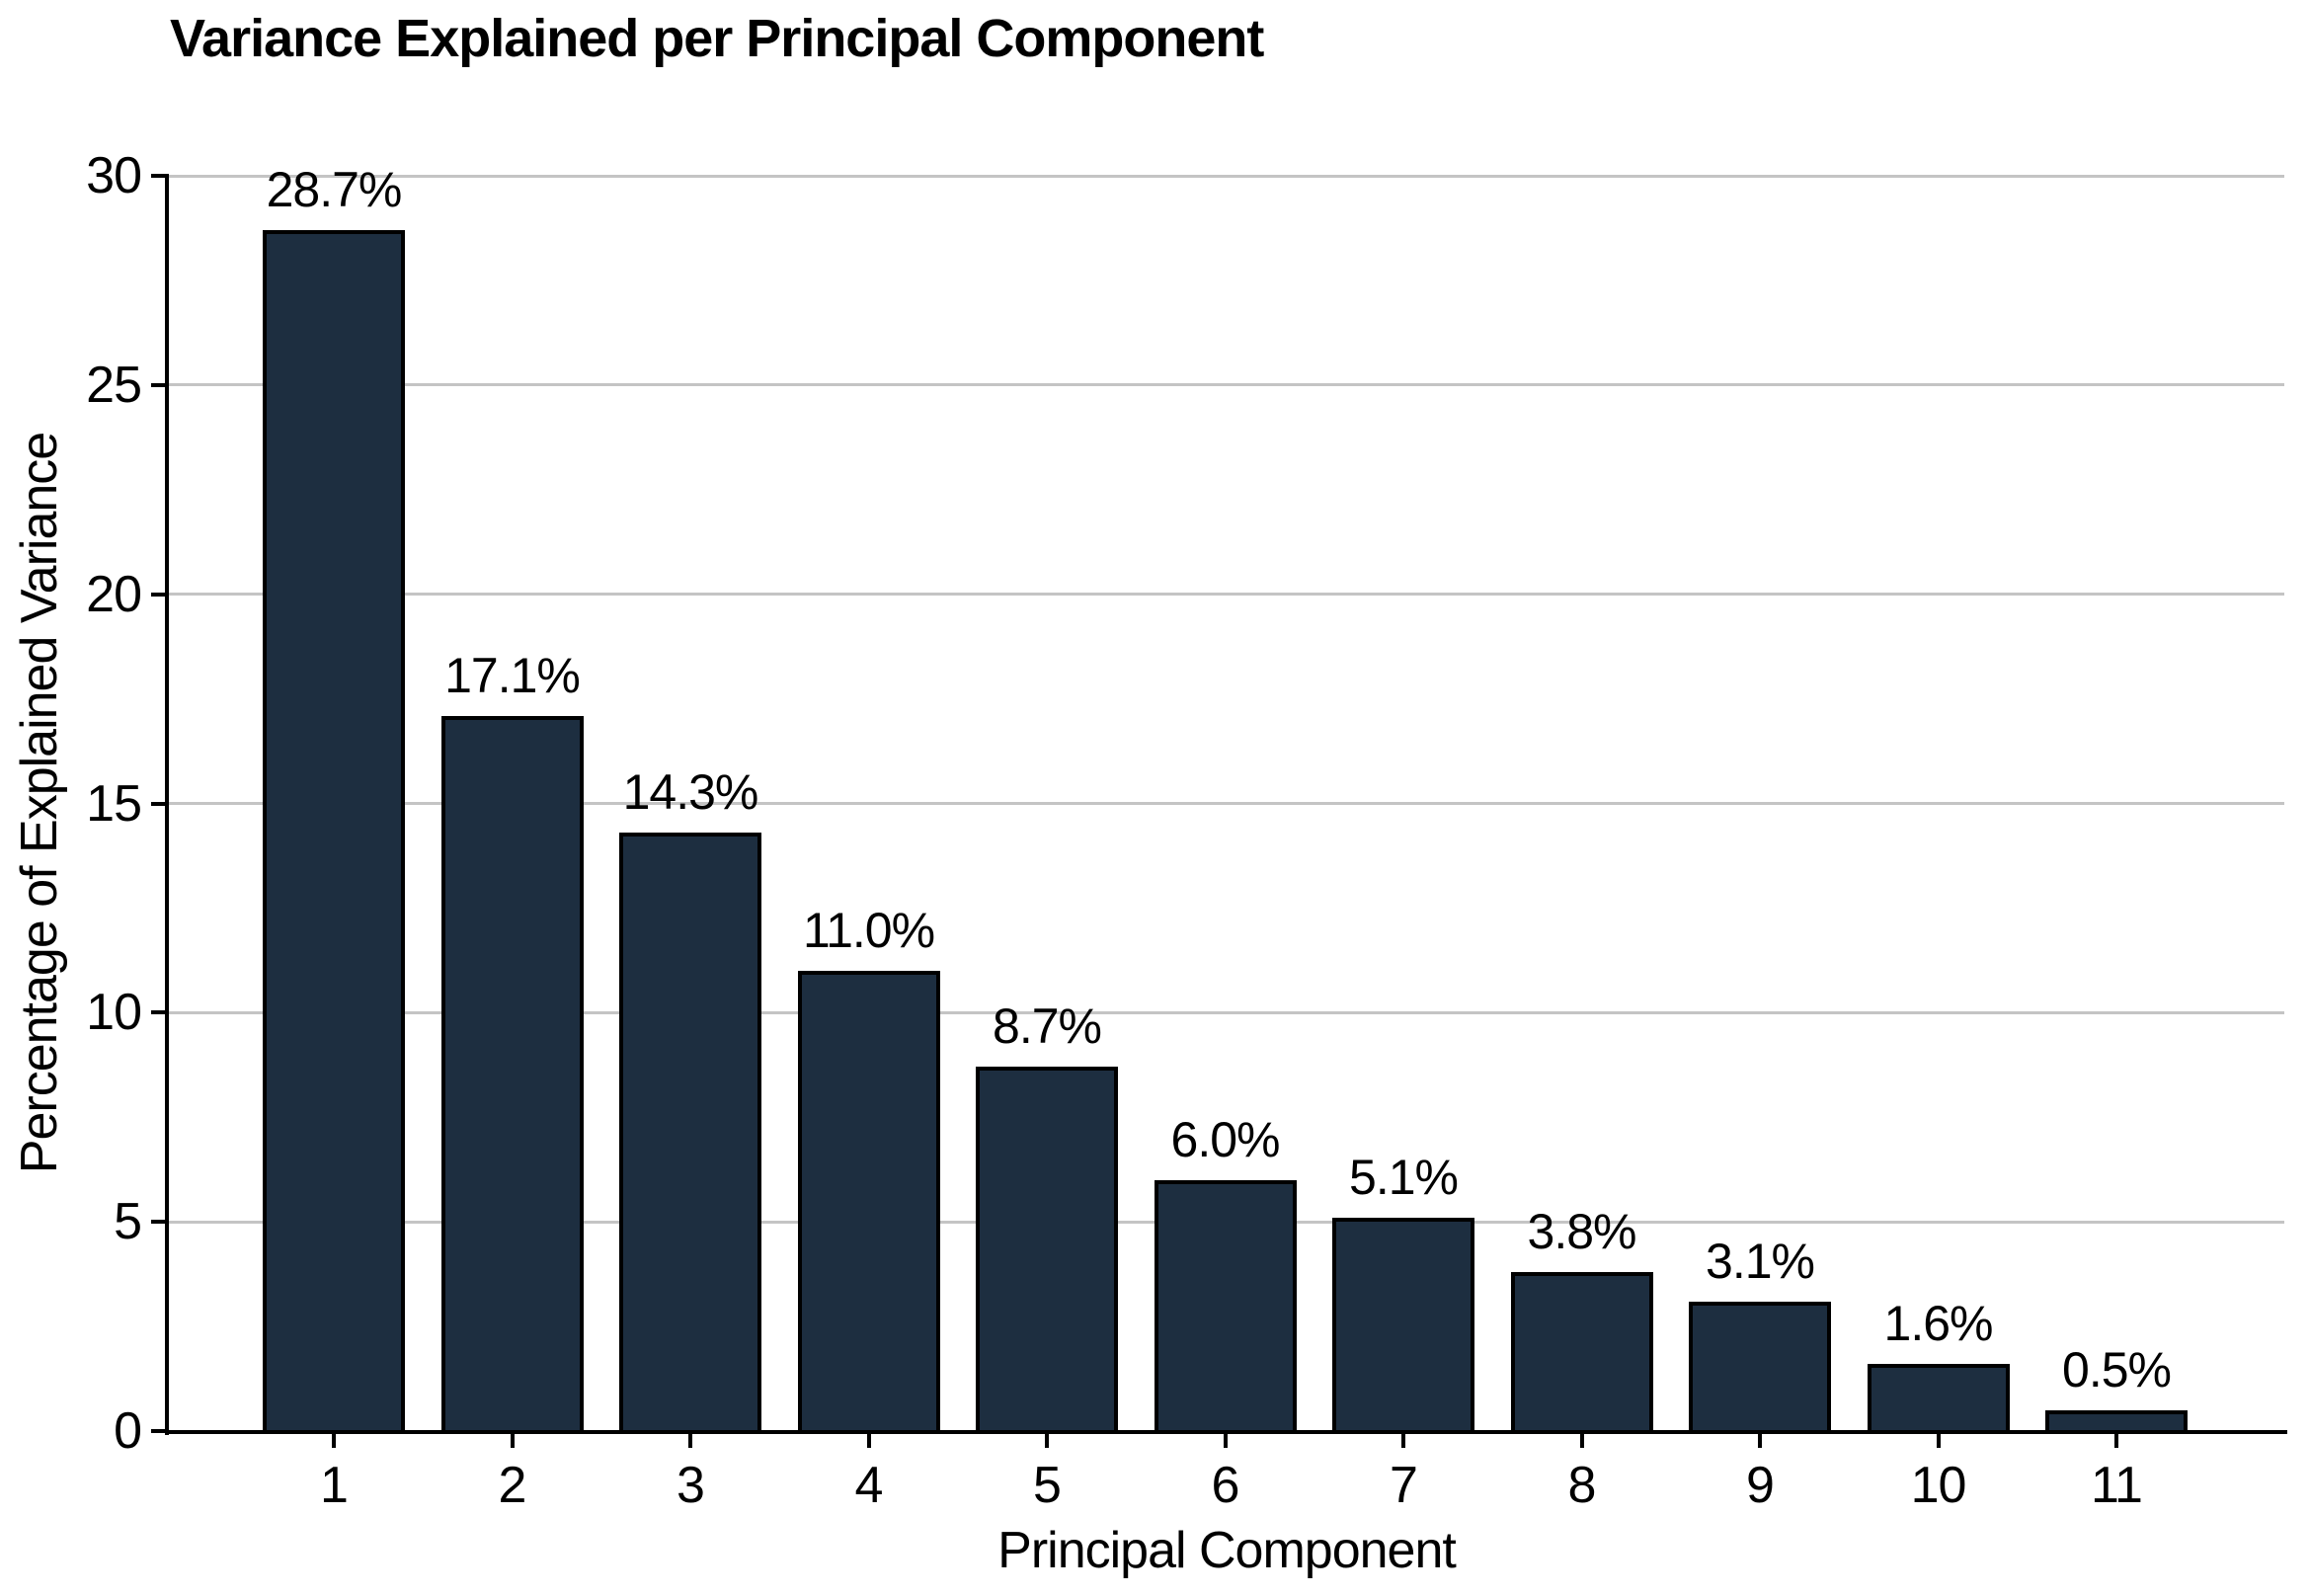 The height and width of the screenshot is (1596, 2309). Describe the element at coordinates (1404, 1485) in the screenshot. I see `x-tick-label-7: 7` at that location.